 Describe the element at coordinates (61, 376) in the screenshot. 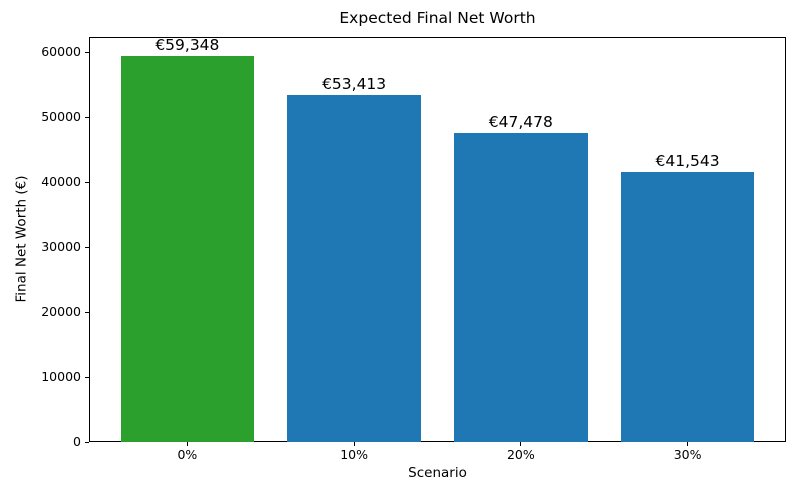

I see `y-tick-label: 10000` at that location.